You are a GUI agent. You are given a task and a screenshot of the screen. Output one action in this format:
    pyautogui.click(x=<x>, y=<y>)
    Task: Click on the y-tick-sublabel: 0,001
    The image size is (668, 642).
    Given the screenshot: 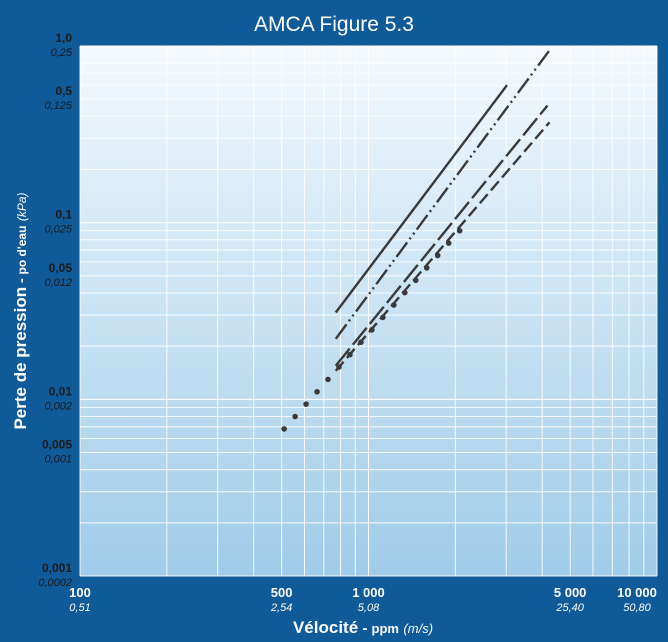 What is the action you would take?
    pyautogui.click(x=58, y=460)
    